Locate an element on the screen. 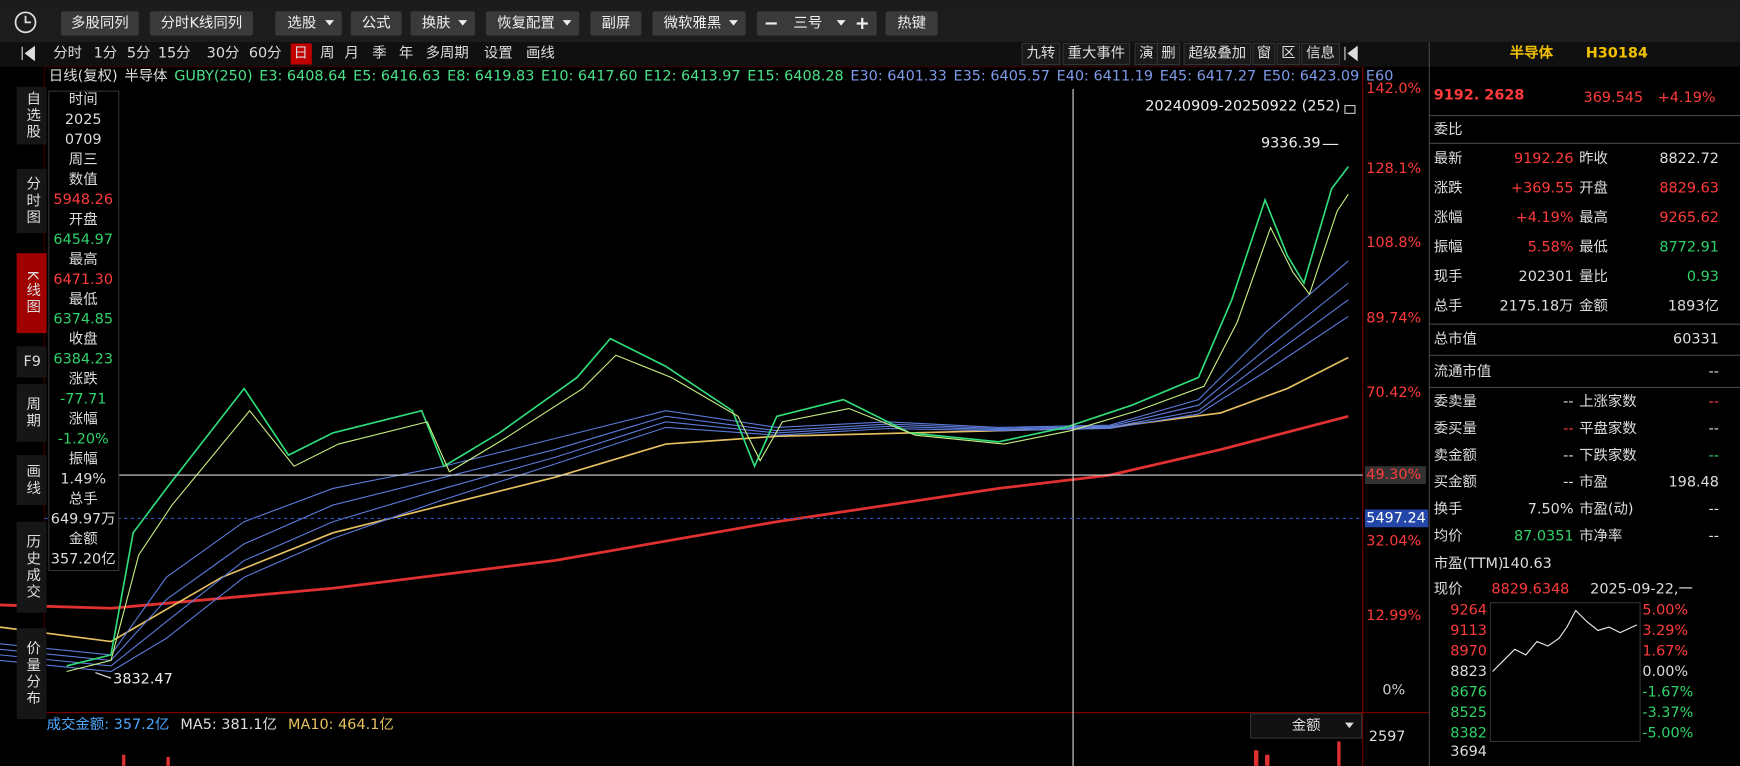  quote-label: 涨幅 is located at coordinates (1448, 217).